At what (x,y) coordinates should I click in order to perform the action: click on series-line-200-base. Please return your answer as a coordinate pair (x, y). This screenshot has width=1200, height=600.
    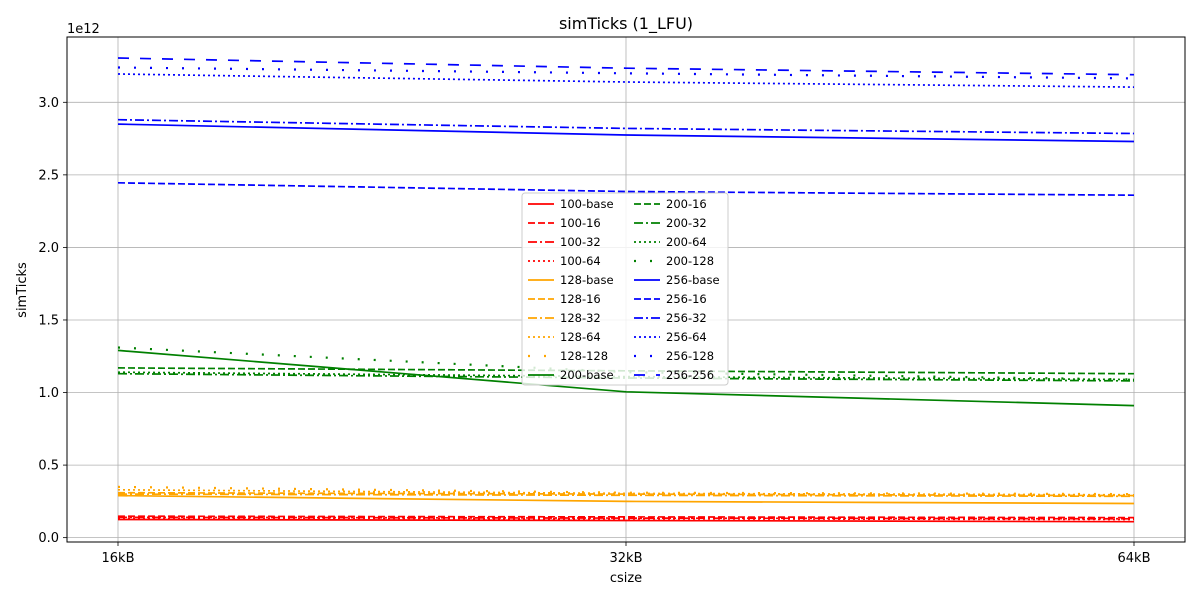
    Looking at the image, I should click on (626, 378).